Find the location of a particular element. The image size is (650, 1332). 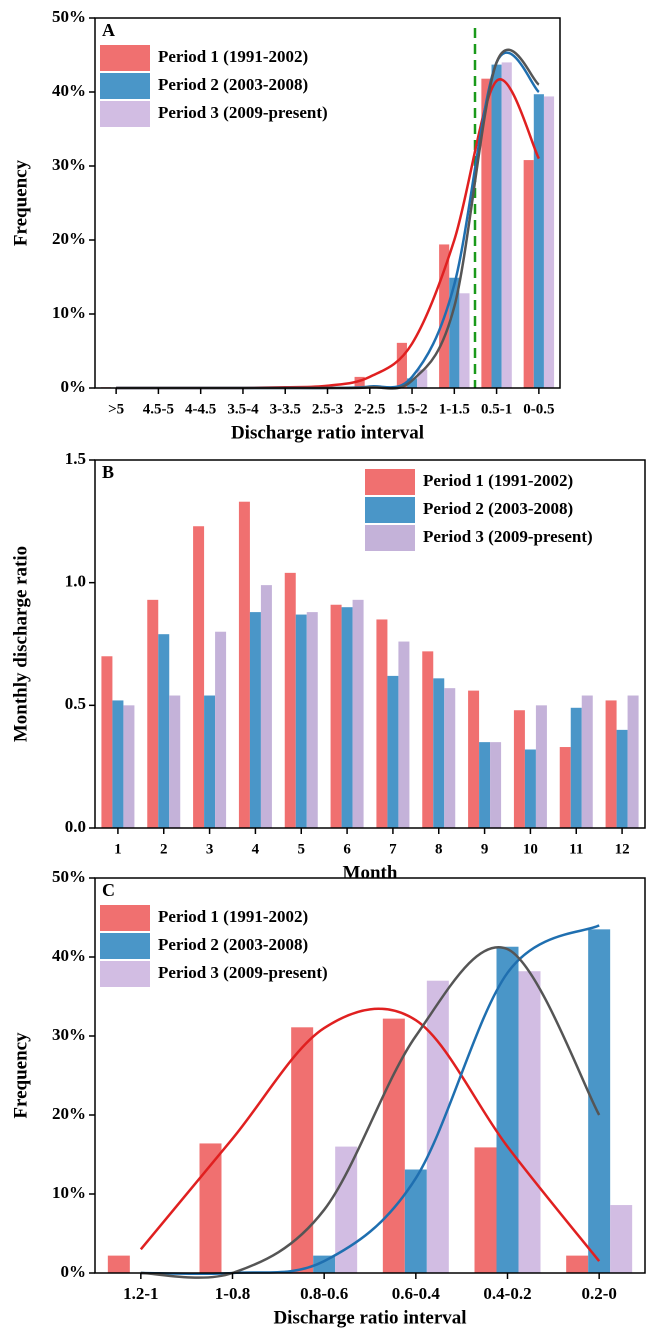

y-tick-label: 0.5 is located at coordinates (75, 703).